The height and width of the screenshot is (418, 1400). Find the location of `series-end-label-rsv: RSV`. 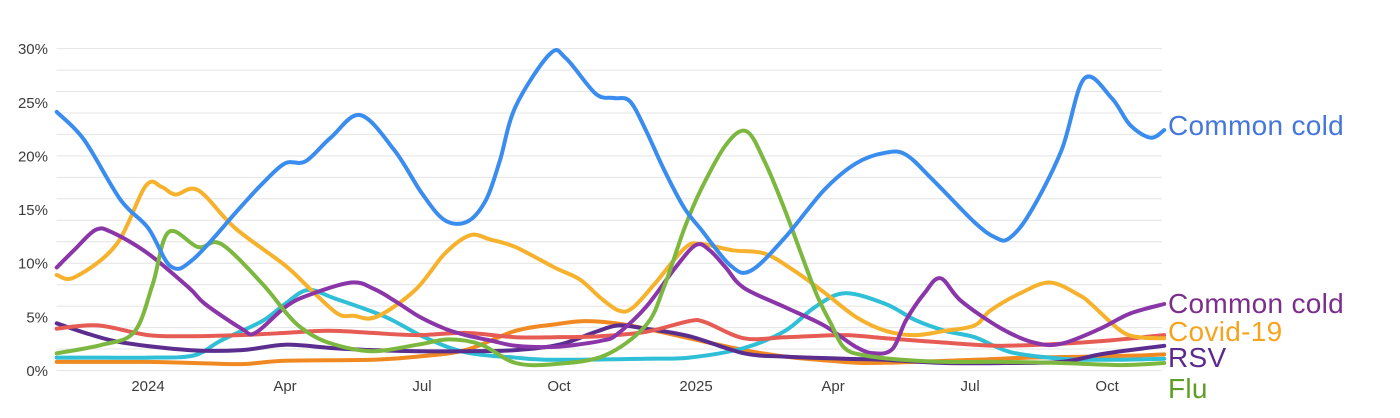

series-end-label-rsv: RSV is located at coordinates (1197, 357).